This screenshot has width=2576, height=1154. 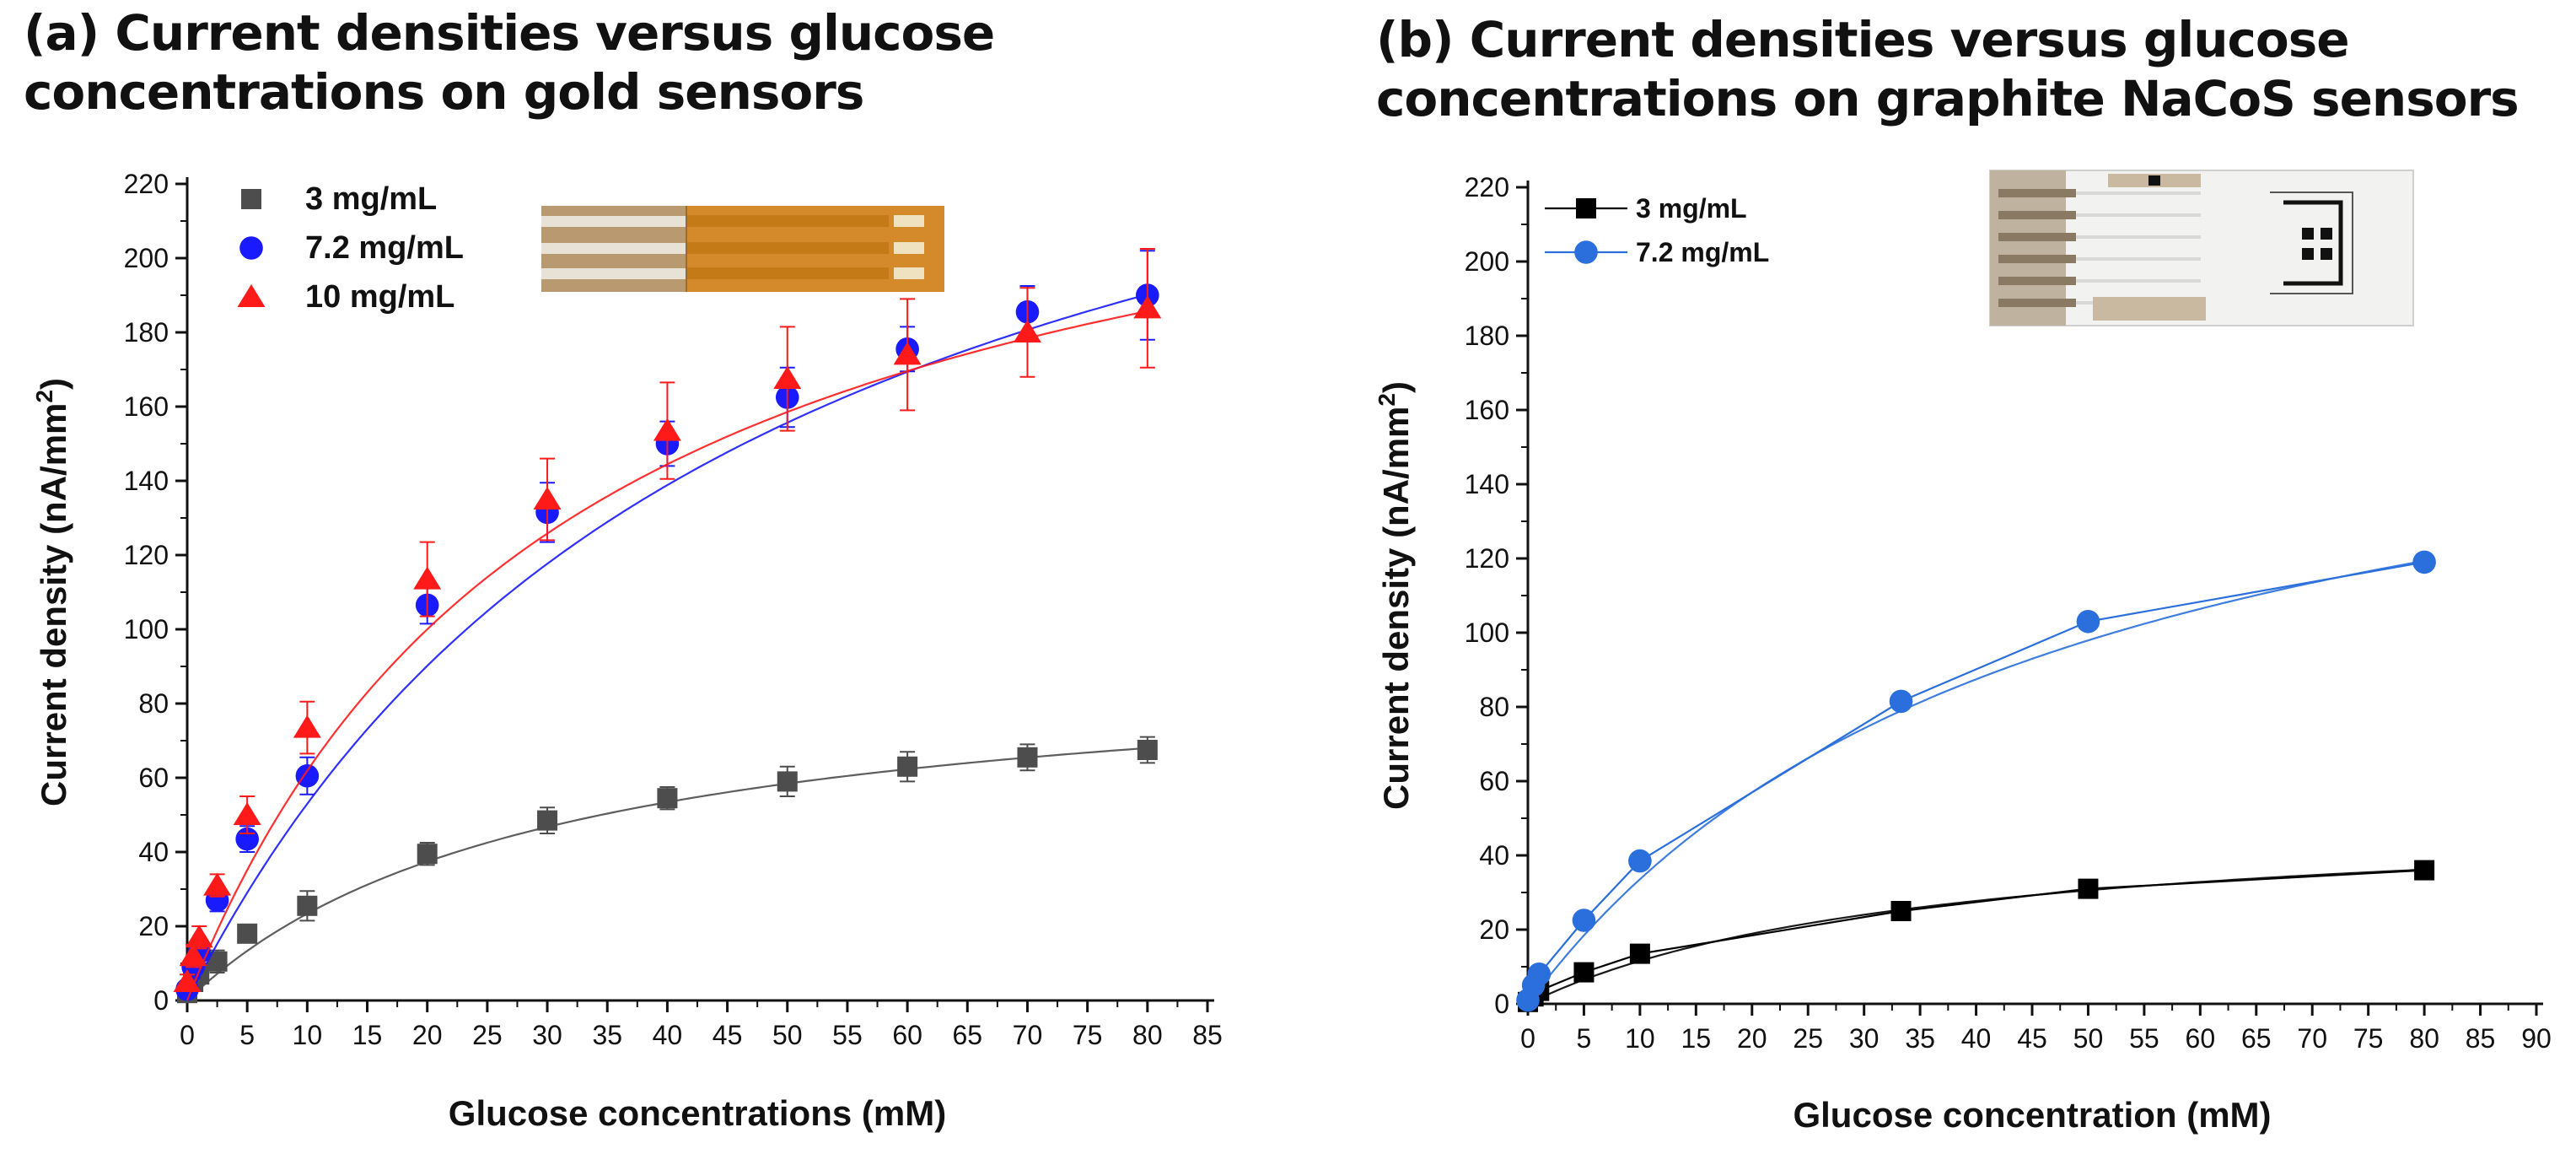 I want to click on chart-a-legend-label-1: 7.2 mg/mL, so click(x=384, y=248).